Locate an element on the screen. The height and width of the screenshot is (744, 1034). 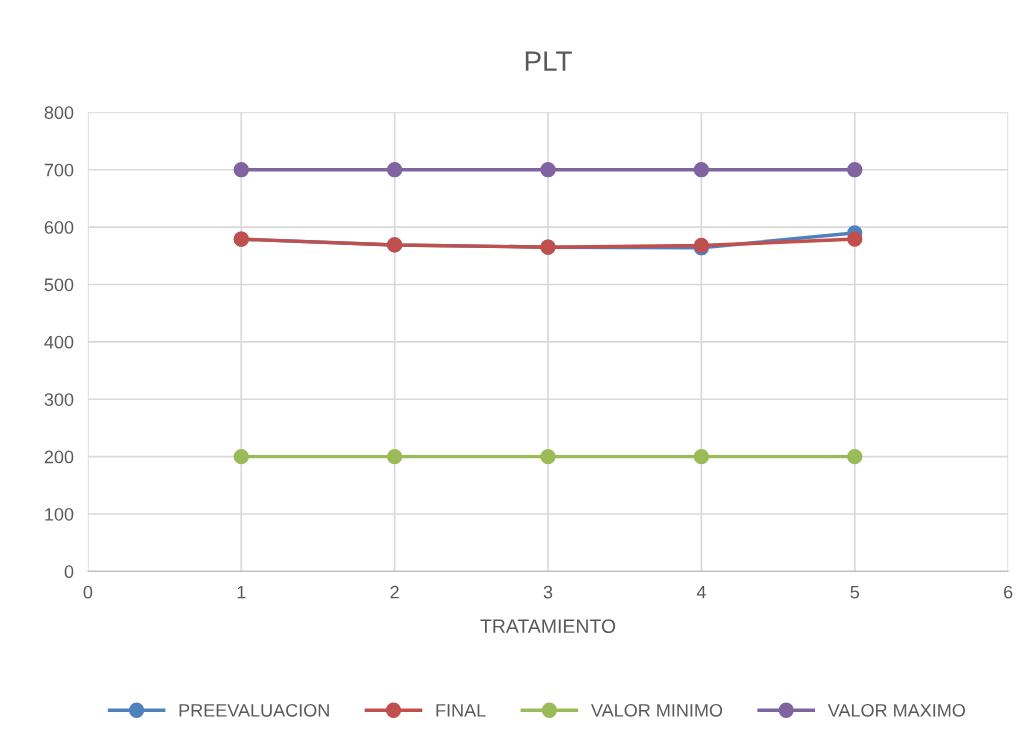
x-tick-label: 2 is located at coordinates (394, 592).